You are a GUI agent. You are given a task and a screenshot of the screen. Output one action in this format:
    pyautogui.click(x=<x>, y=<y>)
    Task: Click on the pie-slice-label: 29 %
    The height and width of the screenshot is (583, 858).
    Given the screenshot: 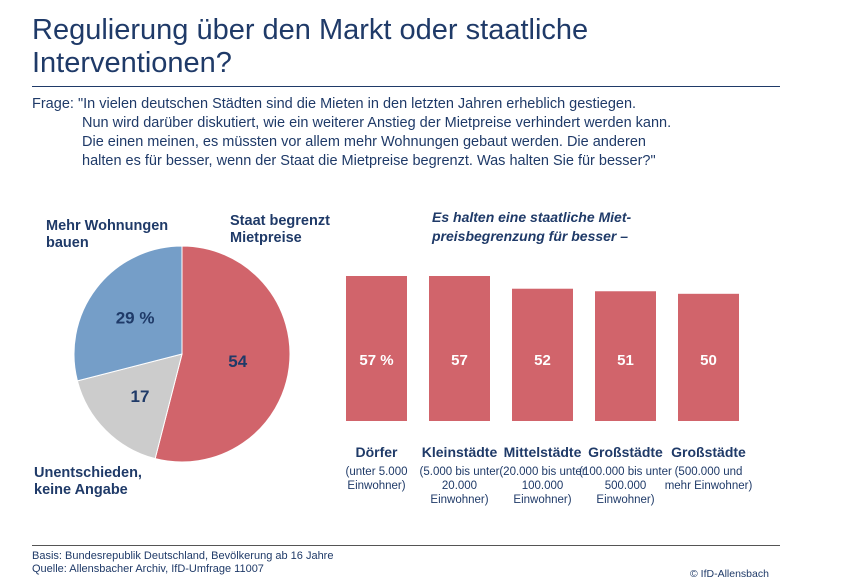 What is the action you would take?
    pyautogui.click(x=135, y=318)
    